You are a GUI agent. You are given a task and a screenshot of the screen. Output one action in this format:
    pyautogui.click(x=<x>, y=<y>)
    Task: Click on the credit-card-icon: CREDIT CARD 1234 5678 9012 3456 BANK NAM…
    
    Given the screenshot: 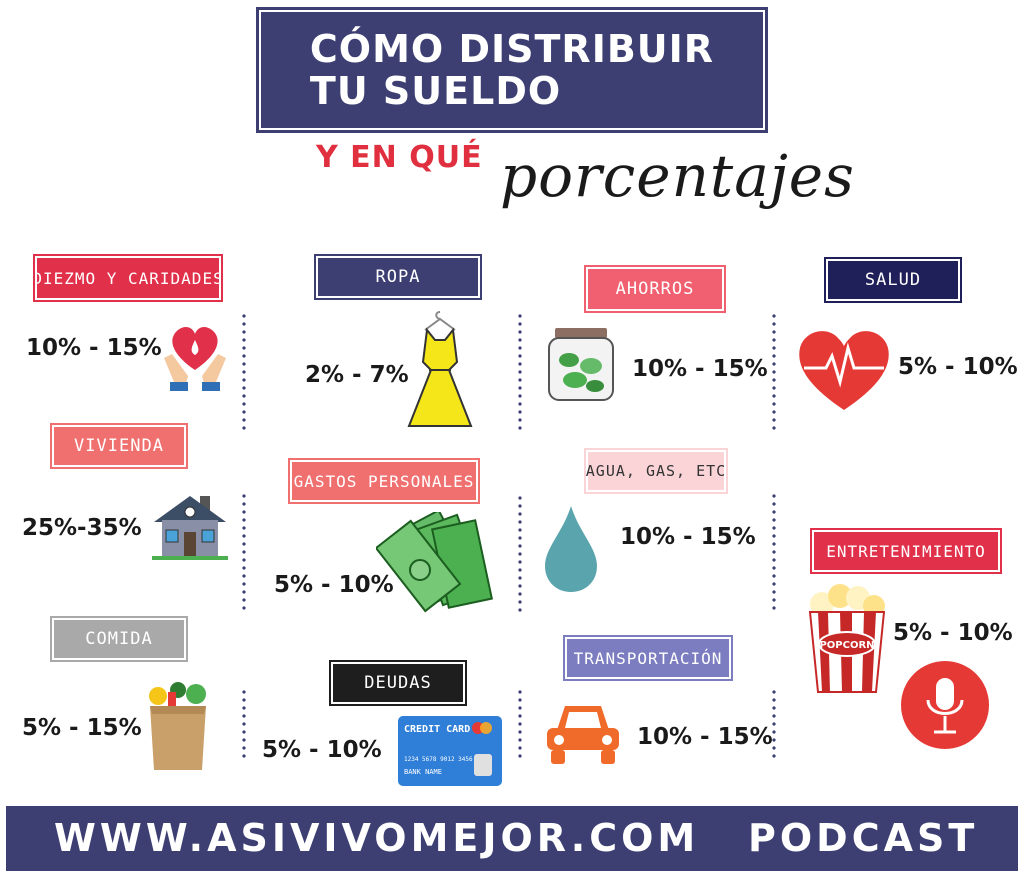 What is the action you would take?
    pyautogui.click(x=450, y=751)
    